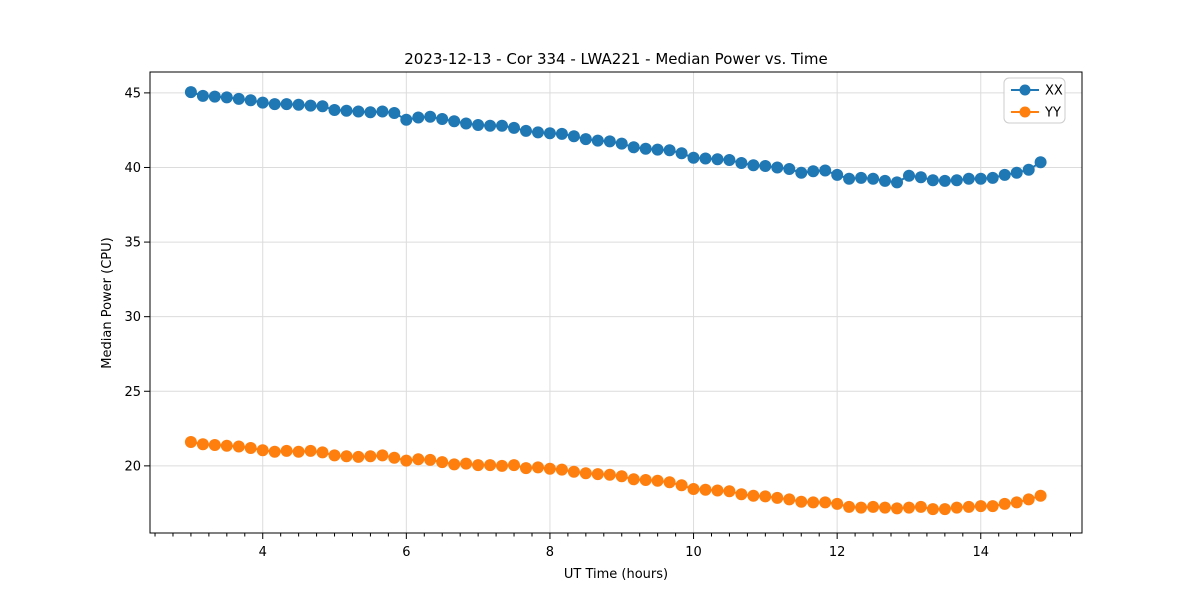  Describe the element at coordinates (132, 168) in the screenshot. I see `y-tick-label: 40` at that location.